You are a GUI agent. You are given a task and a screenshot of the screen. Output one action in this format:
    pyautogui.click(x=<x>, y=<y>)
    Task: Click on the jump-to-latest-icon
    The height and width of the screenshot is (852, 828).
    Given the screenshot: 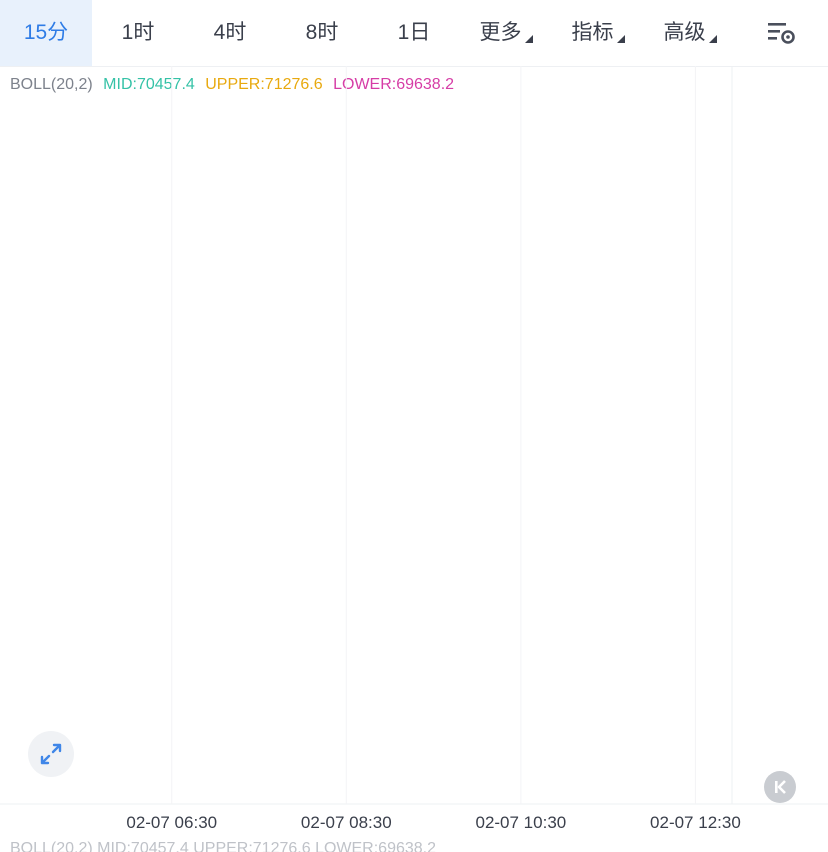 What is the action you would take?
    pyautogui.click(x=780, y=787)
    